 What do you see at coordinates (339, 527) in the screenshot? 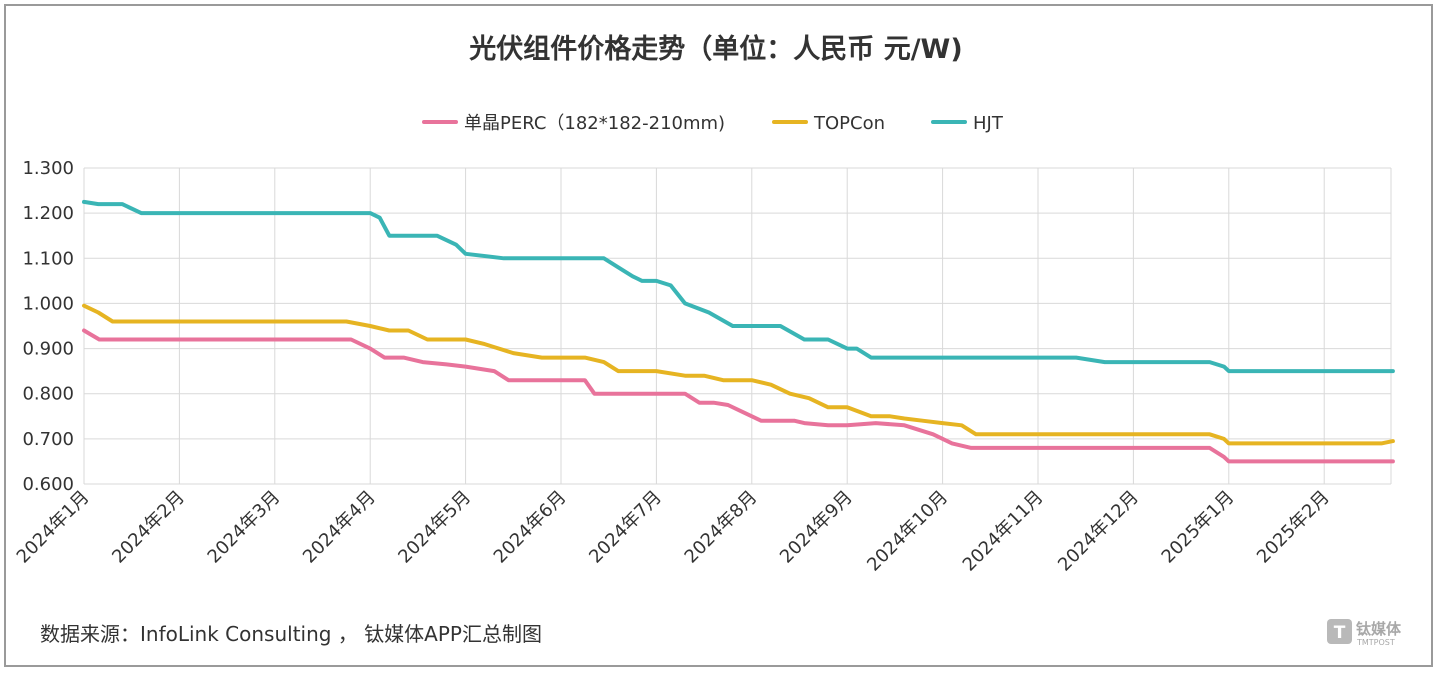
I see `x-tick-label: 2024年4月` at bounding box center [339, 527].